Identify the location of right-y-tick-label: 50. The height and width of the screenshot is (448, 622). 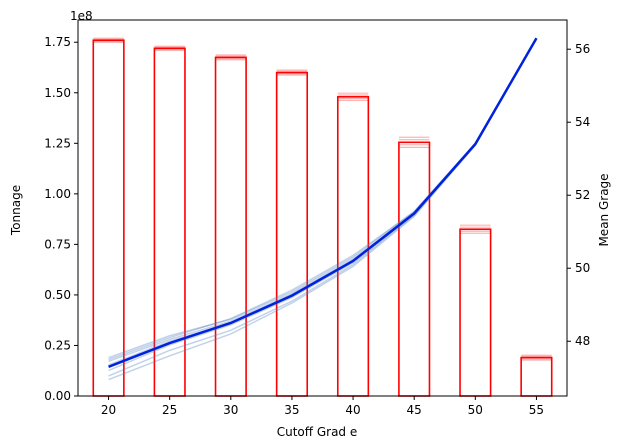
(582, 268).